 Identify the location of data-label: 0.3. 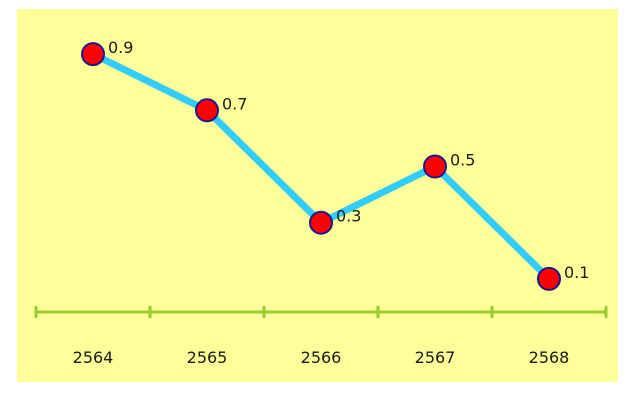
(348, 216).